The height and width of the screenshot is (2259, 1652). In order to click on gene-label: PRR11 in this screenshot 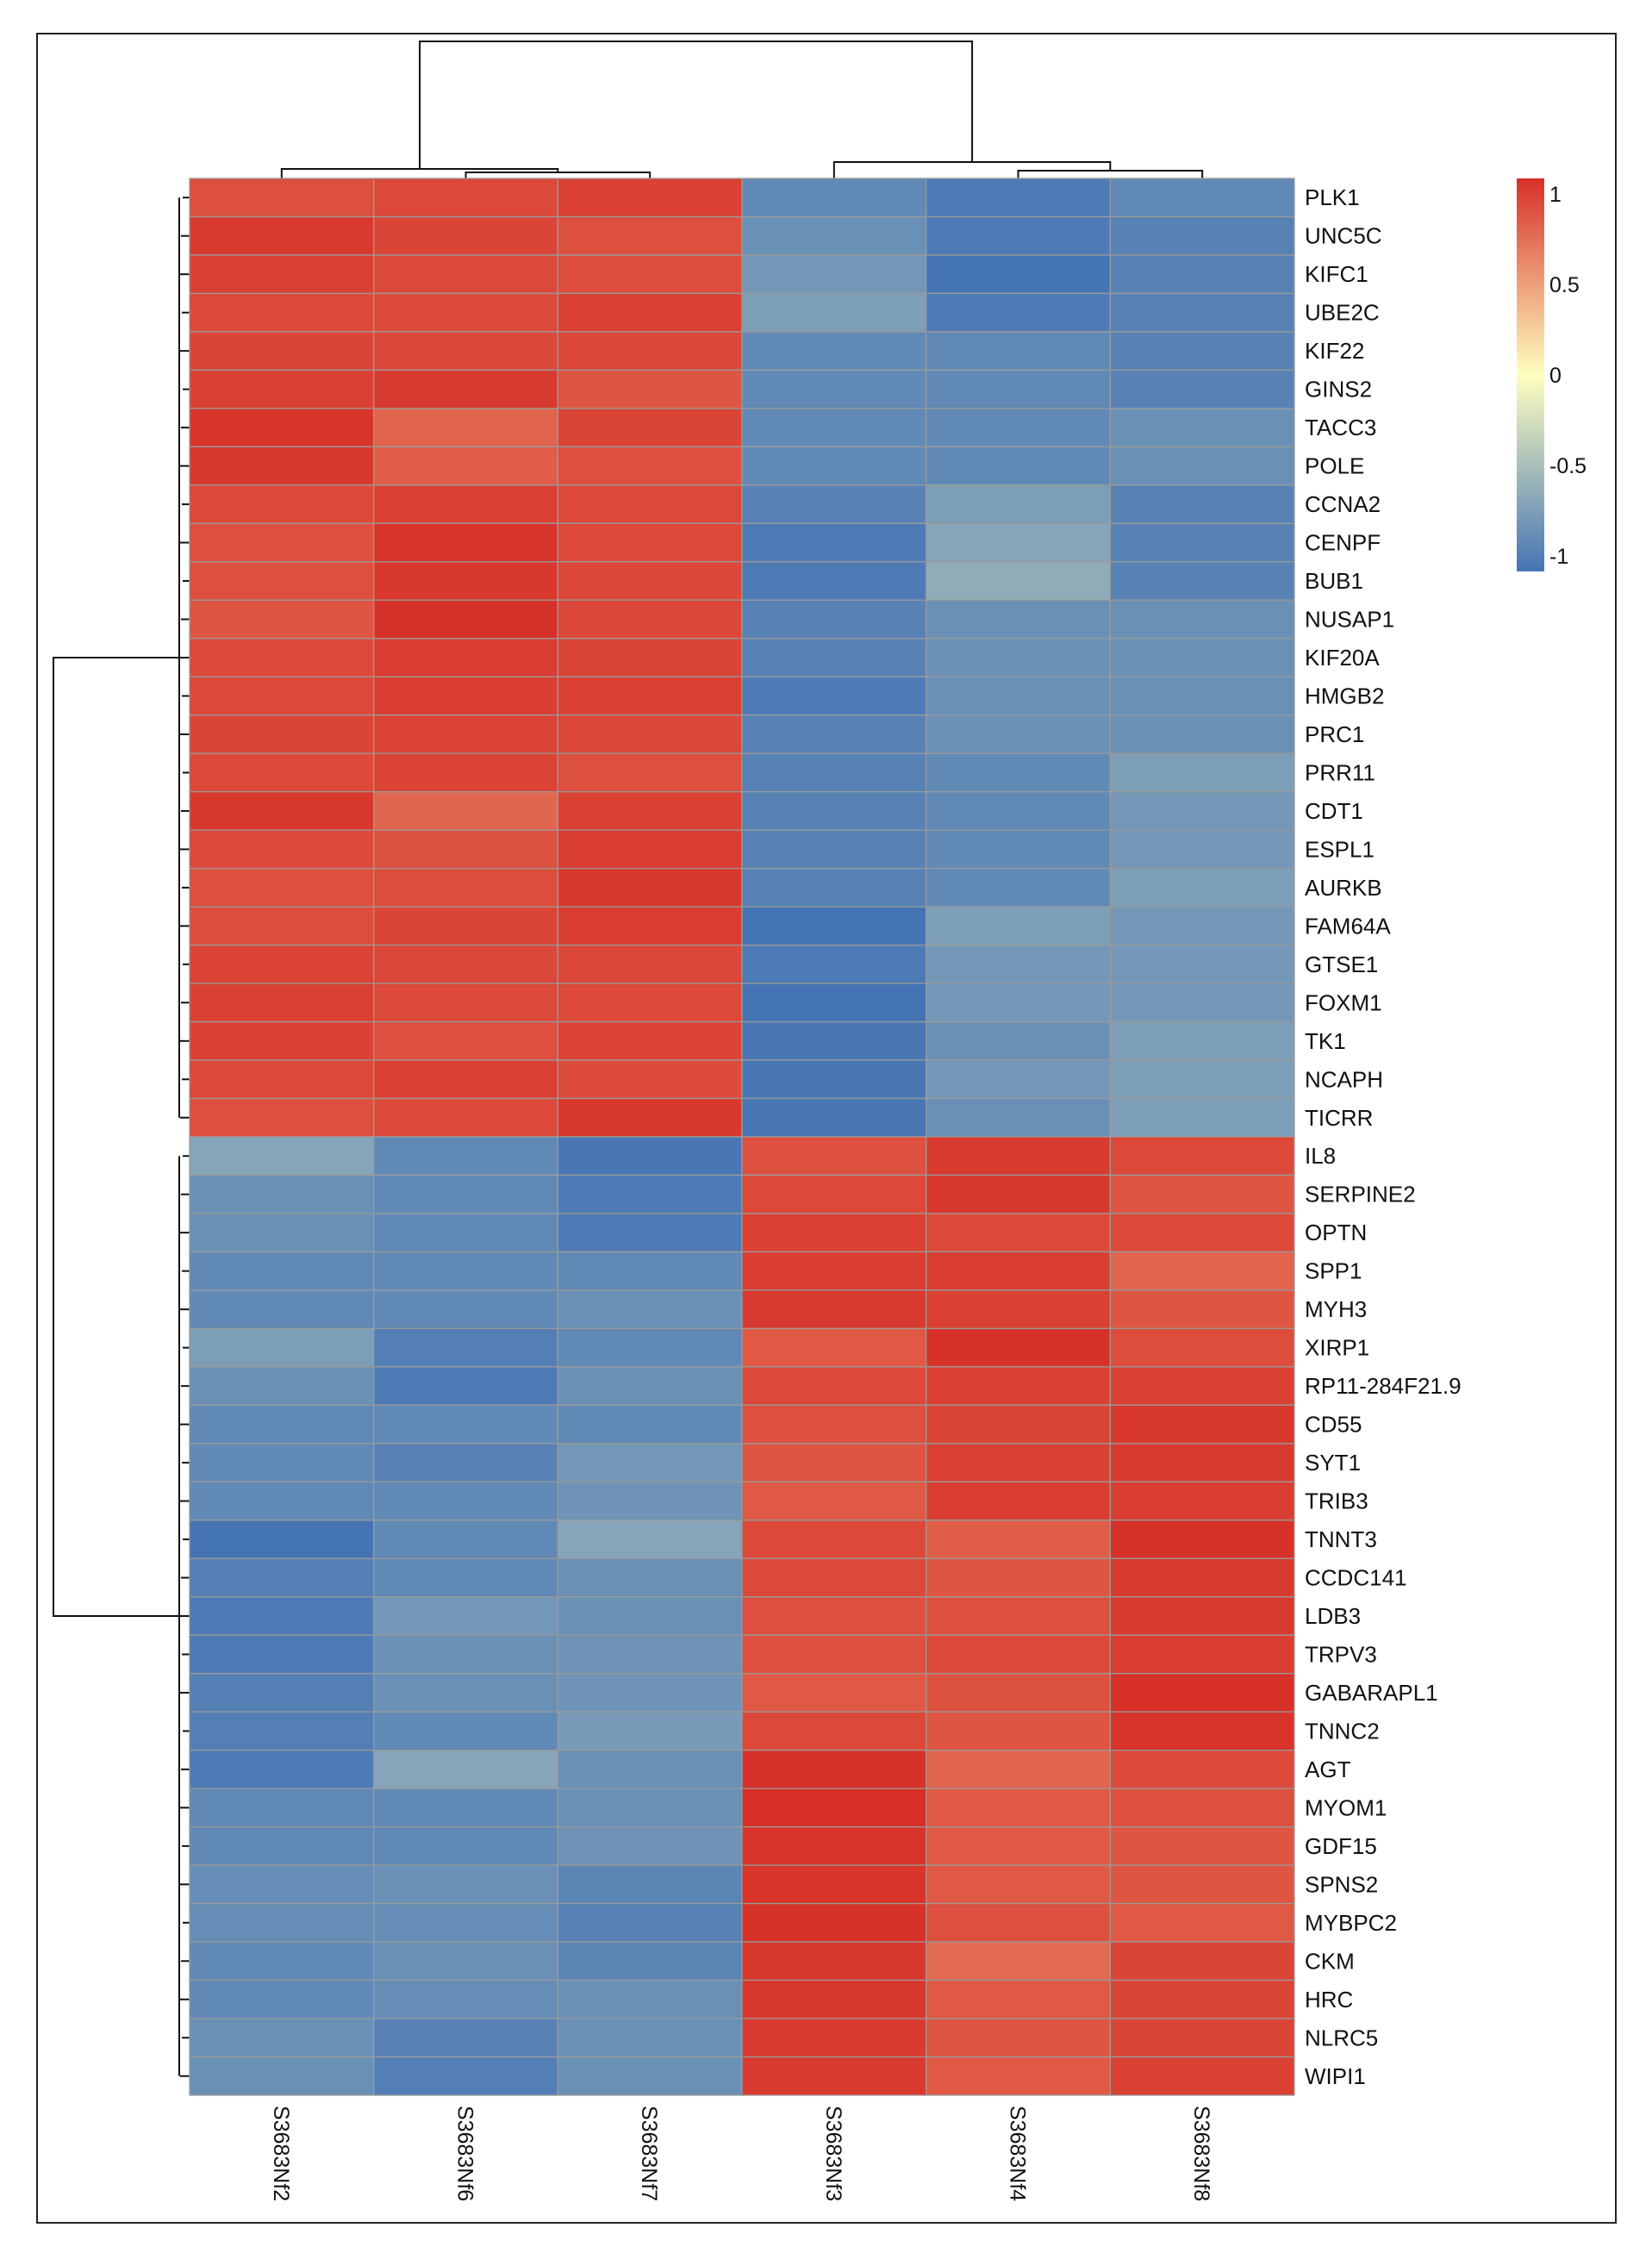, I will do `click(1340, 772)`.